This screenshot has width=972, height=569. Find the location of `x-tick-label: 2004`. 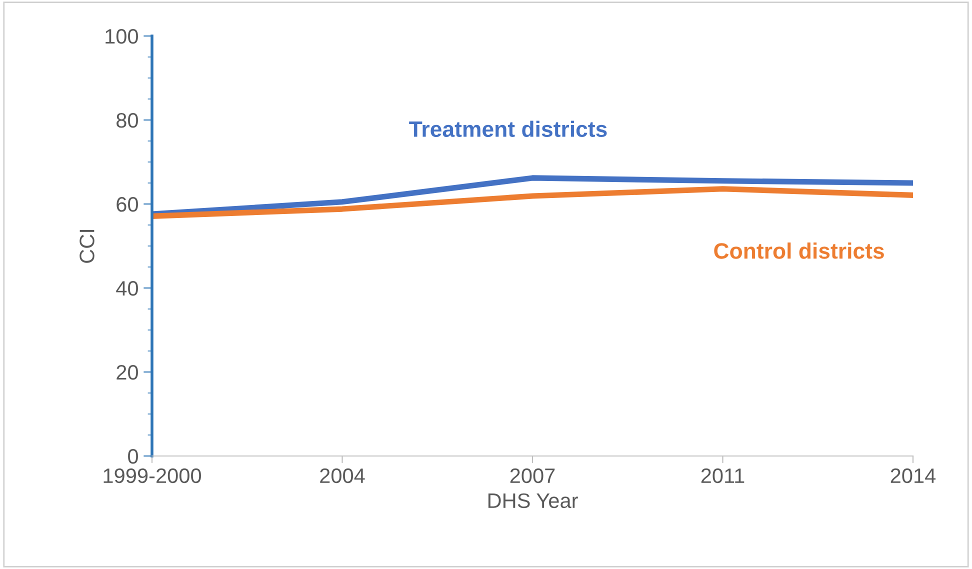

x-tick-label: 2004 is located at coordinates (342, 476).